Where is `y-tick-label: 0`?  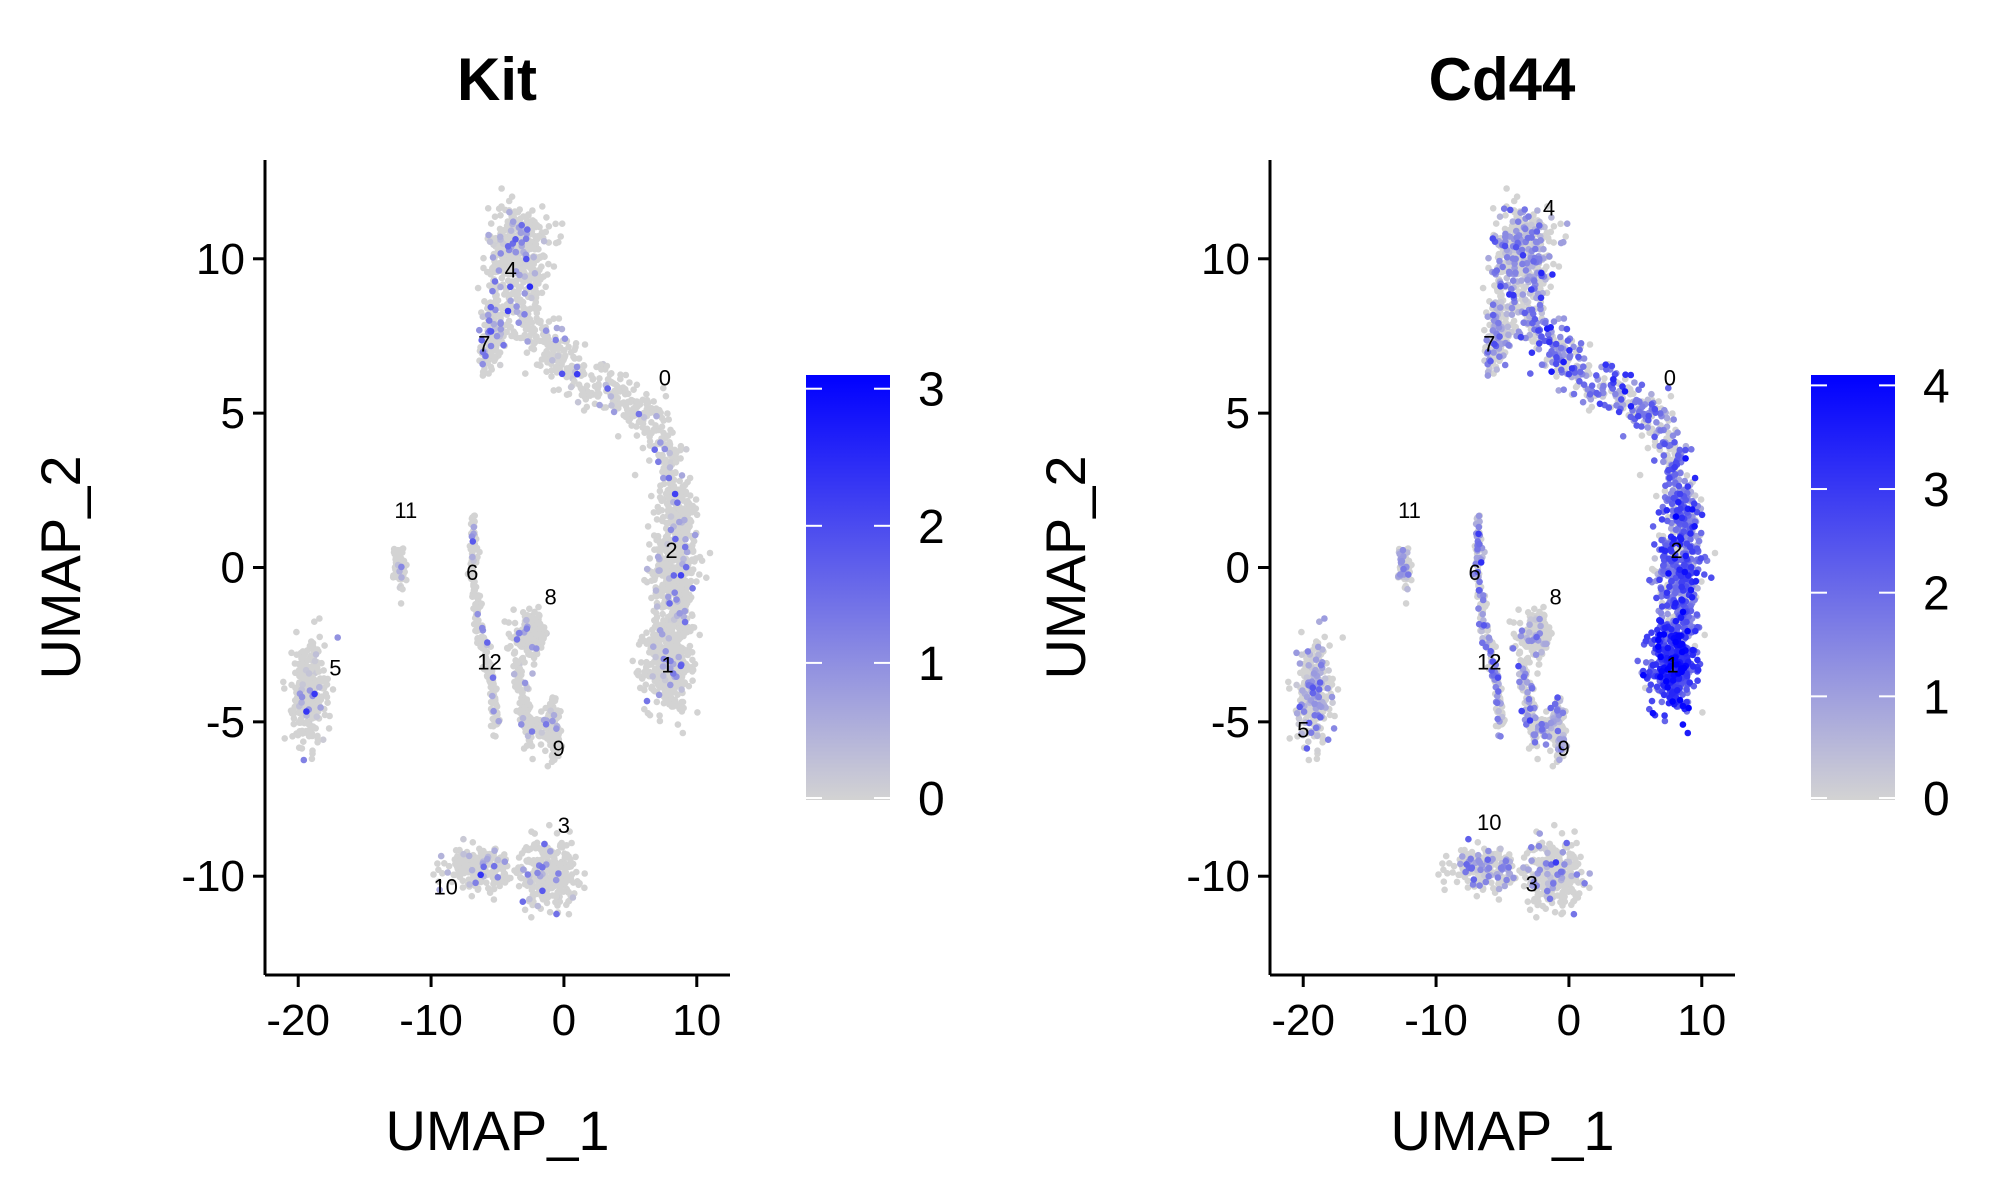
y-tick-label: 0 is located at coordinates (1238, 568).